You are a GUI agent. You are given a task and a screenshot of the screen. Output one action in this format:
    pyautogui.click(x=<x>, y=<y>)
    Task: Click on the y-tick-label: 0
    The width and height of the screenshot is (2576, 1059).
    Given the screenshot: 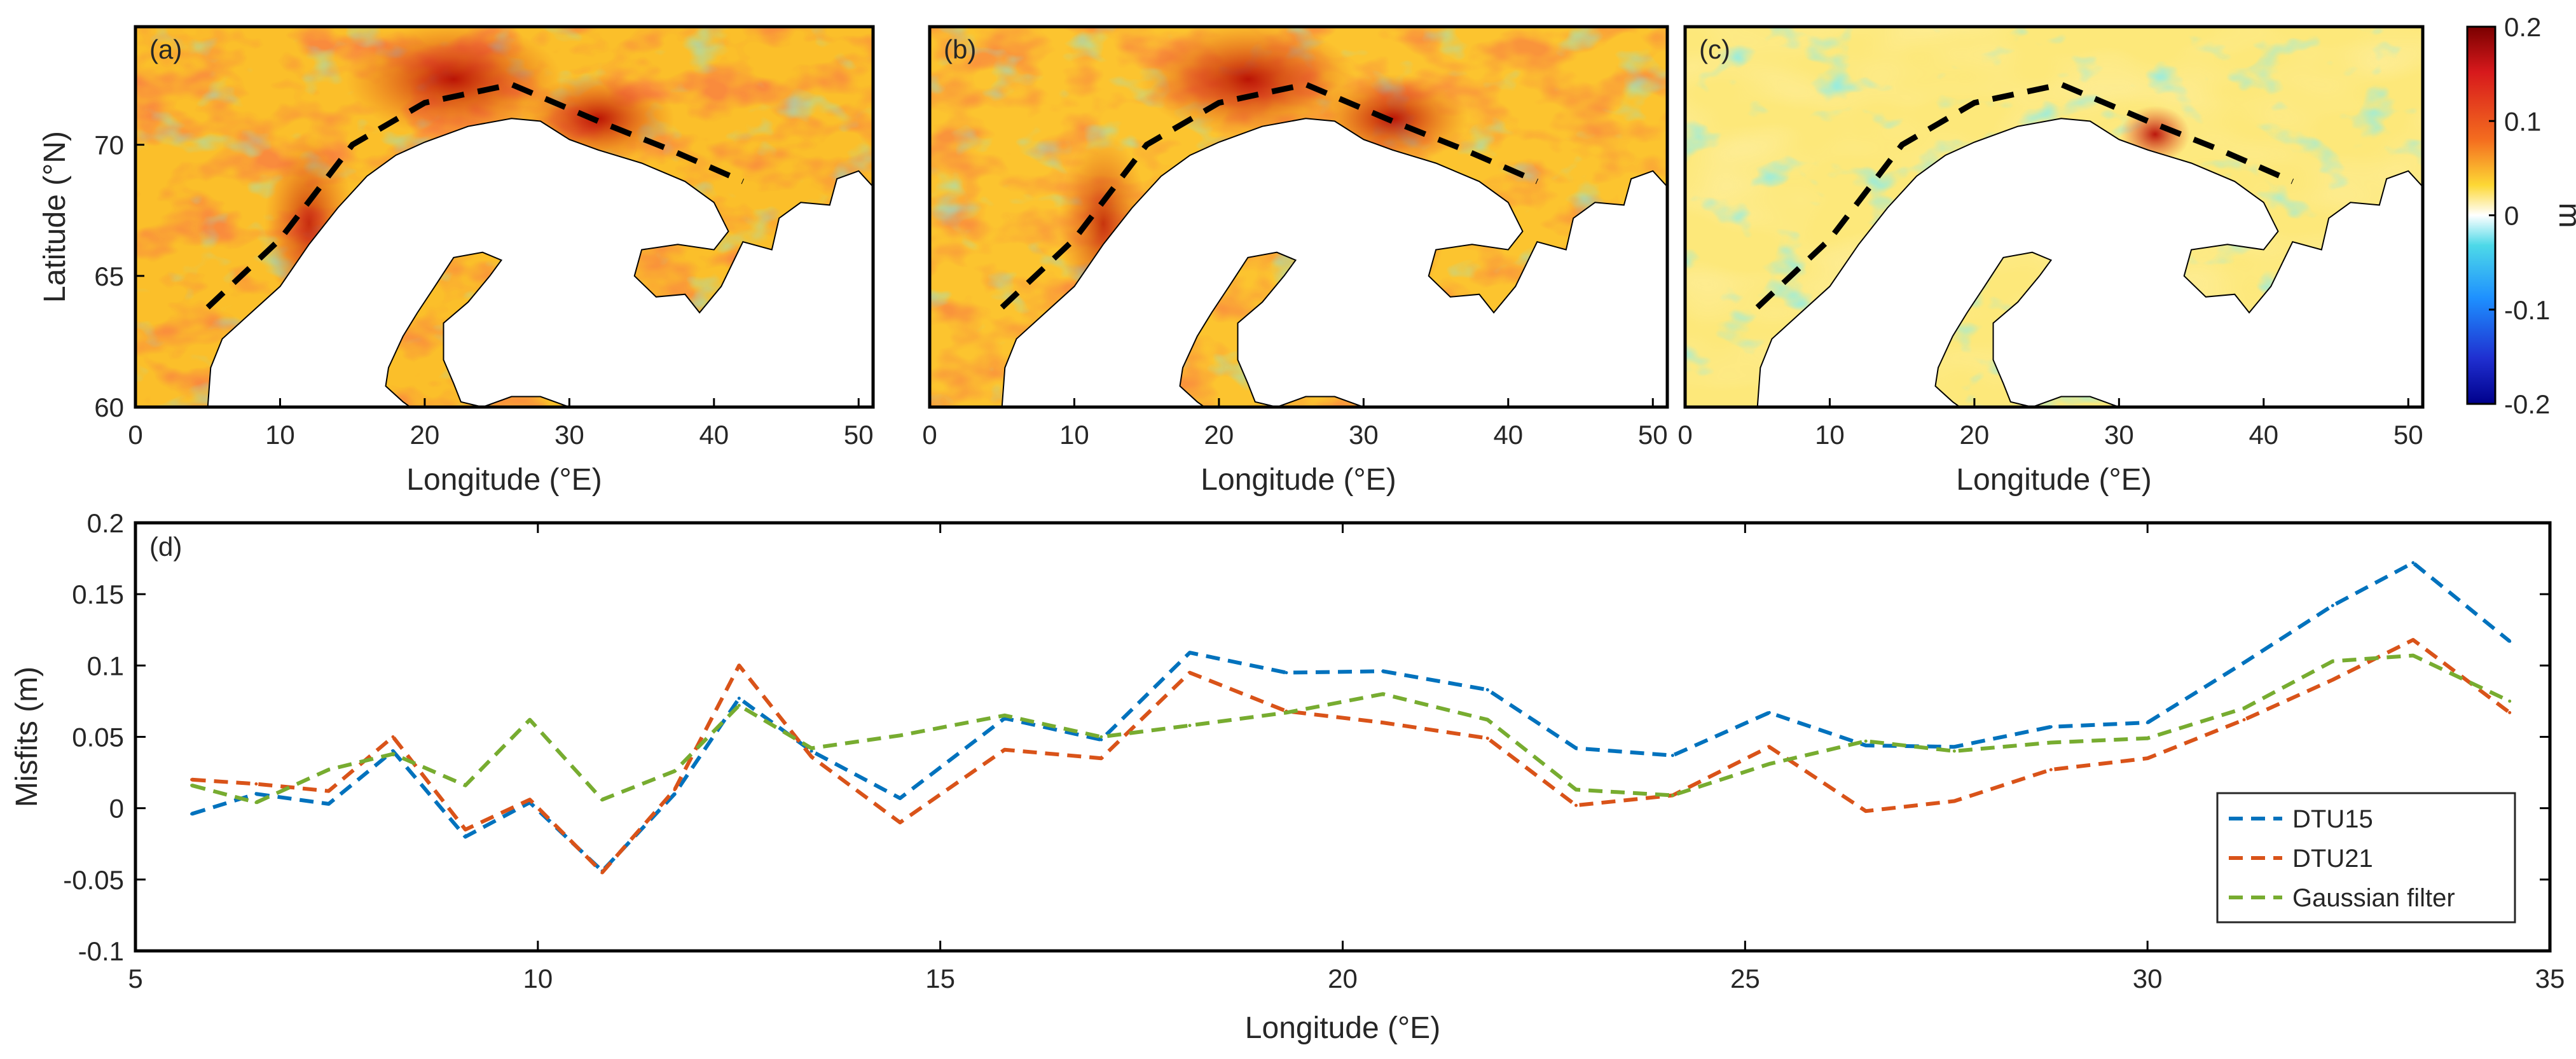 What is the action you would take?
    pyautogui.click(x=117, y=809)
    